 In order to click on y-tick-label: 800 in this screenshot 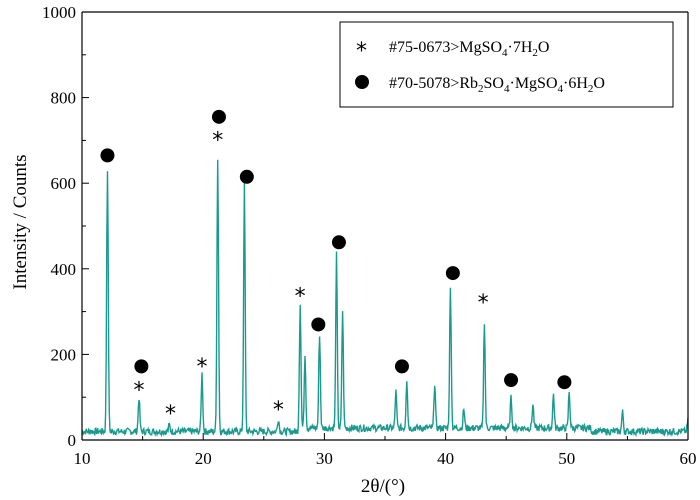, I will do `click(64, 98)`.